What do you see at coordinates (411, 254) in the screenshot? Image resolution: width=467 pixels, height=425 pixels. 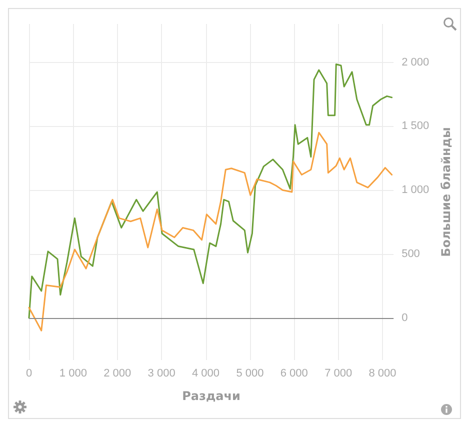 I see `y-tick-label: 500` at bounding box center [411, 254].